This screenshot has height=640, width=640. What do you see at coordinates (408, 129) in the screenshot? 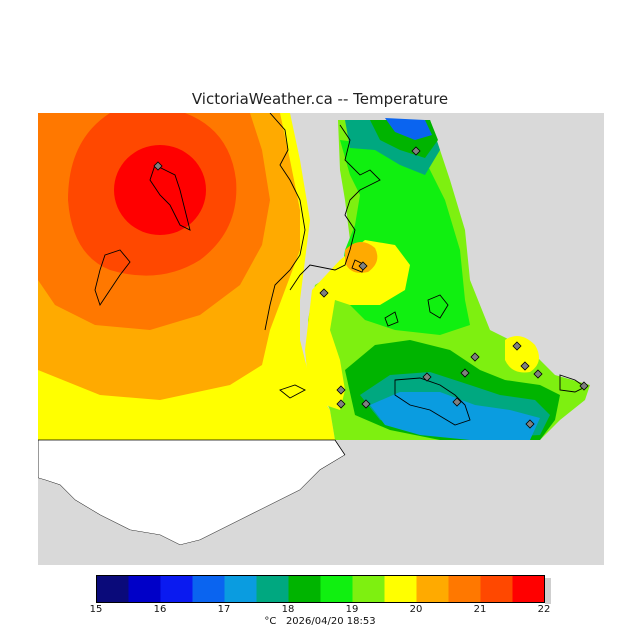
I see `north-blue` at bounding box center [408, 129].